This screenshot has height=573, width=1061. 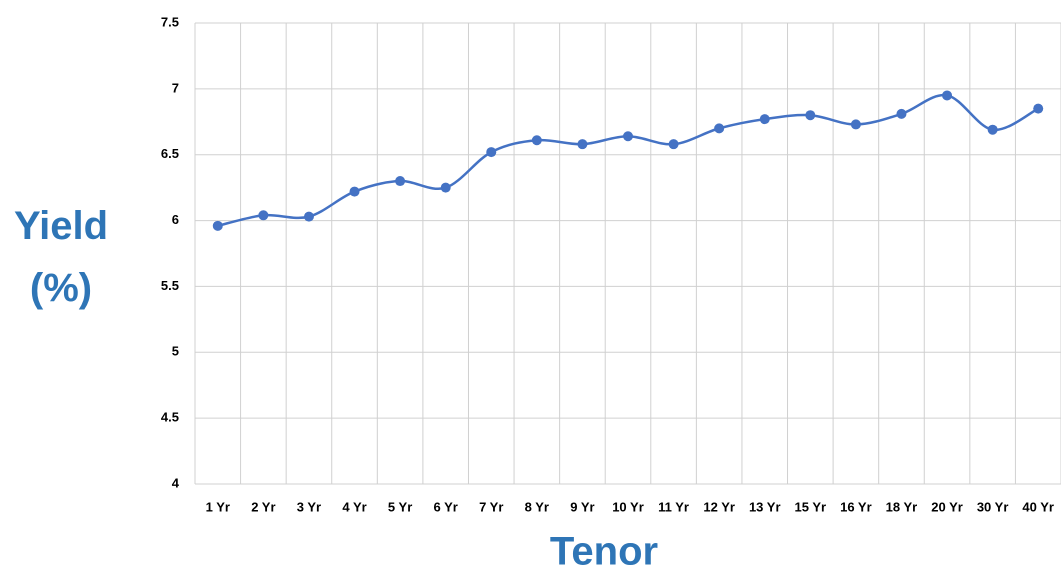 I want to click on y-tick-label: 7.5, so click(x=170, y=21).